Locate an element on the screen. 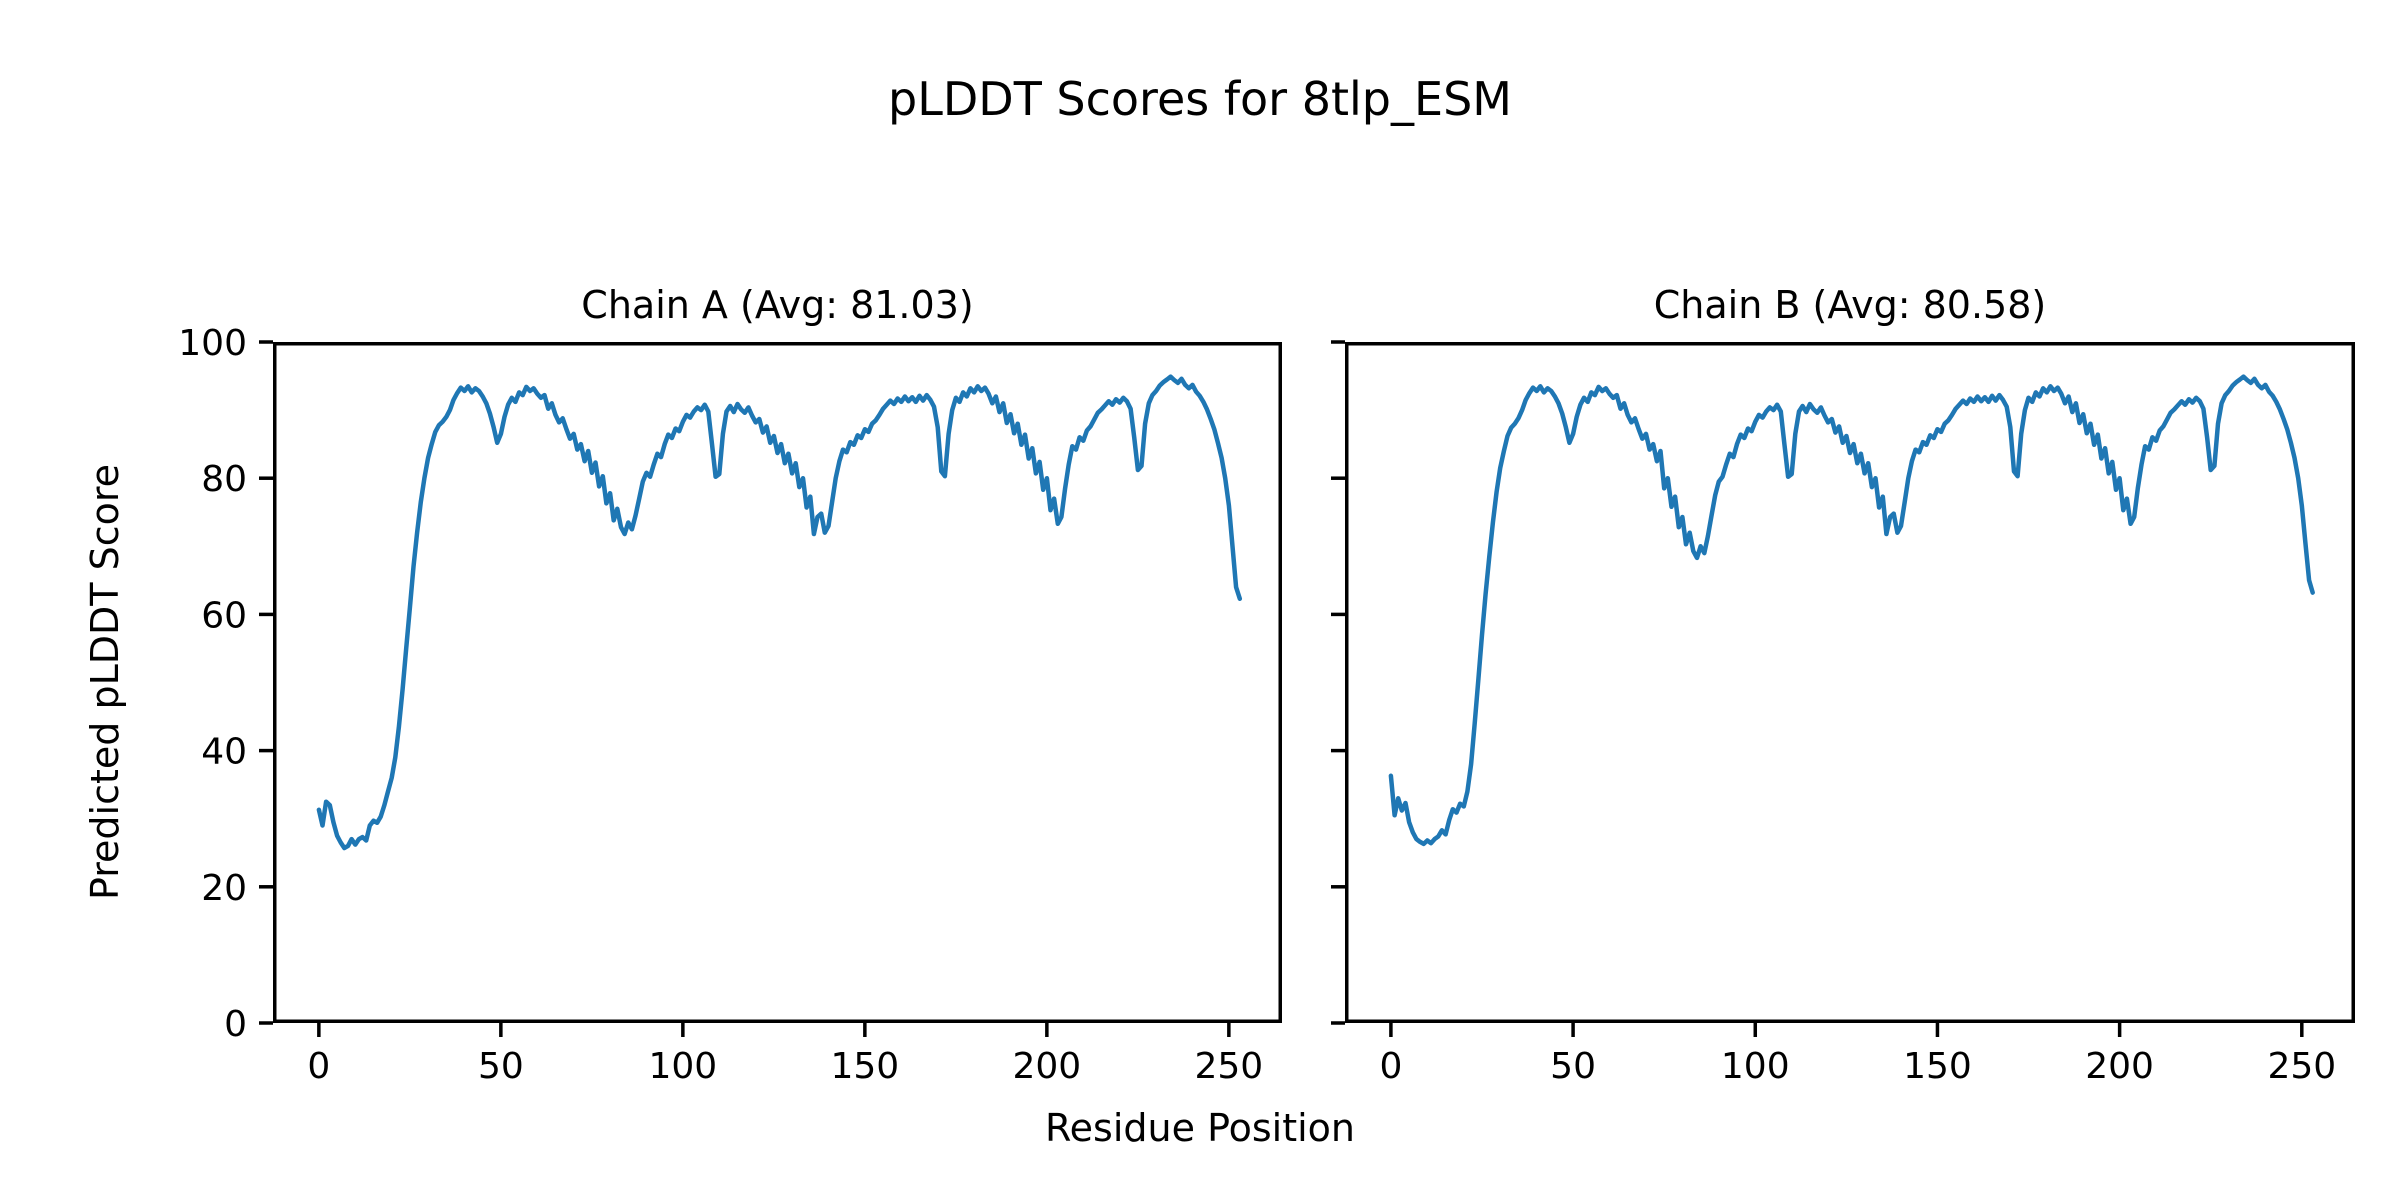  y-tick-label: 100 is located at coordinates (212, 343).